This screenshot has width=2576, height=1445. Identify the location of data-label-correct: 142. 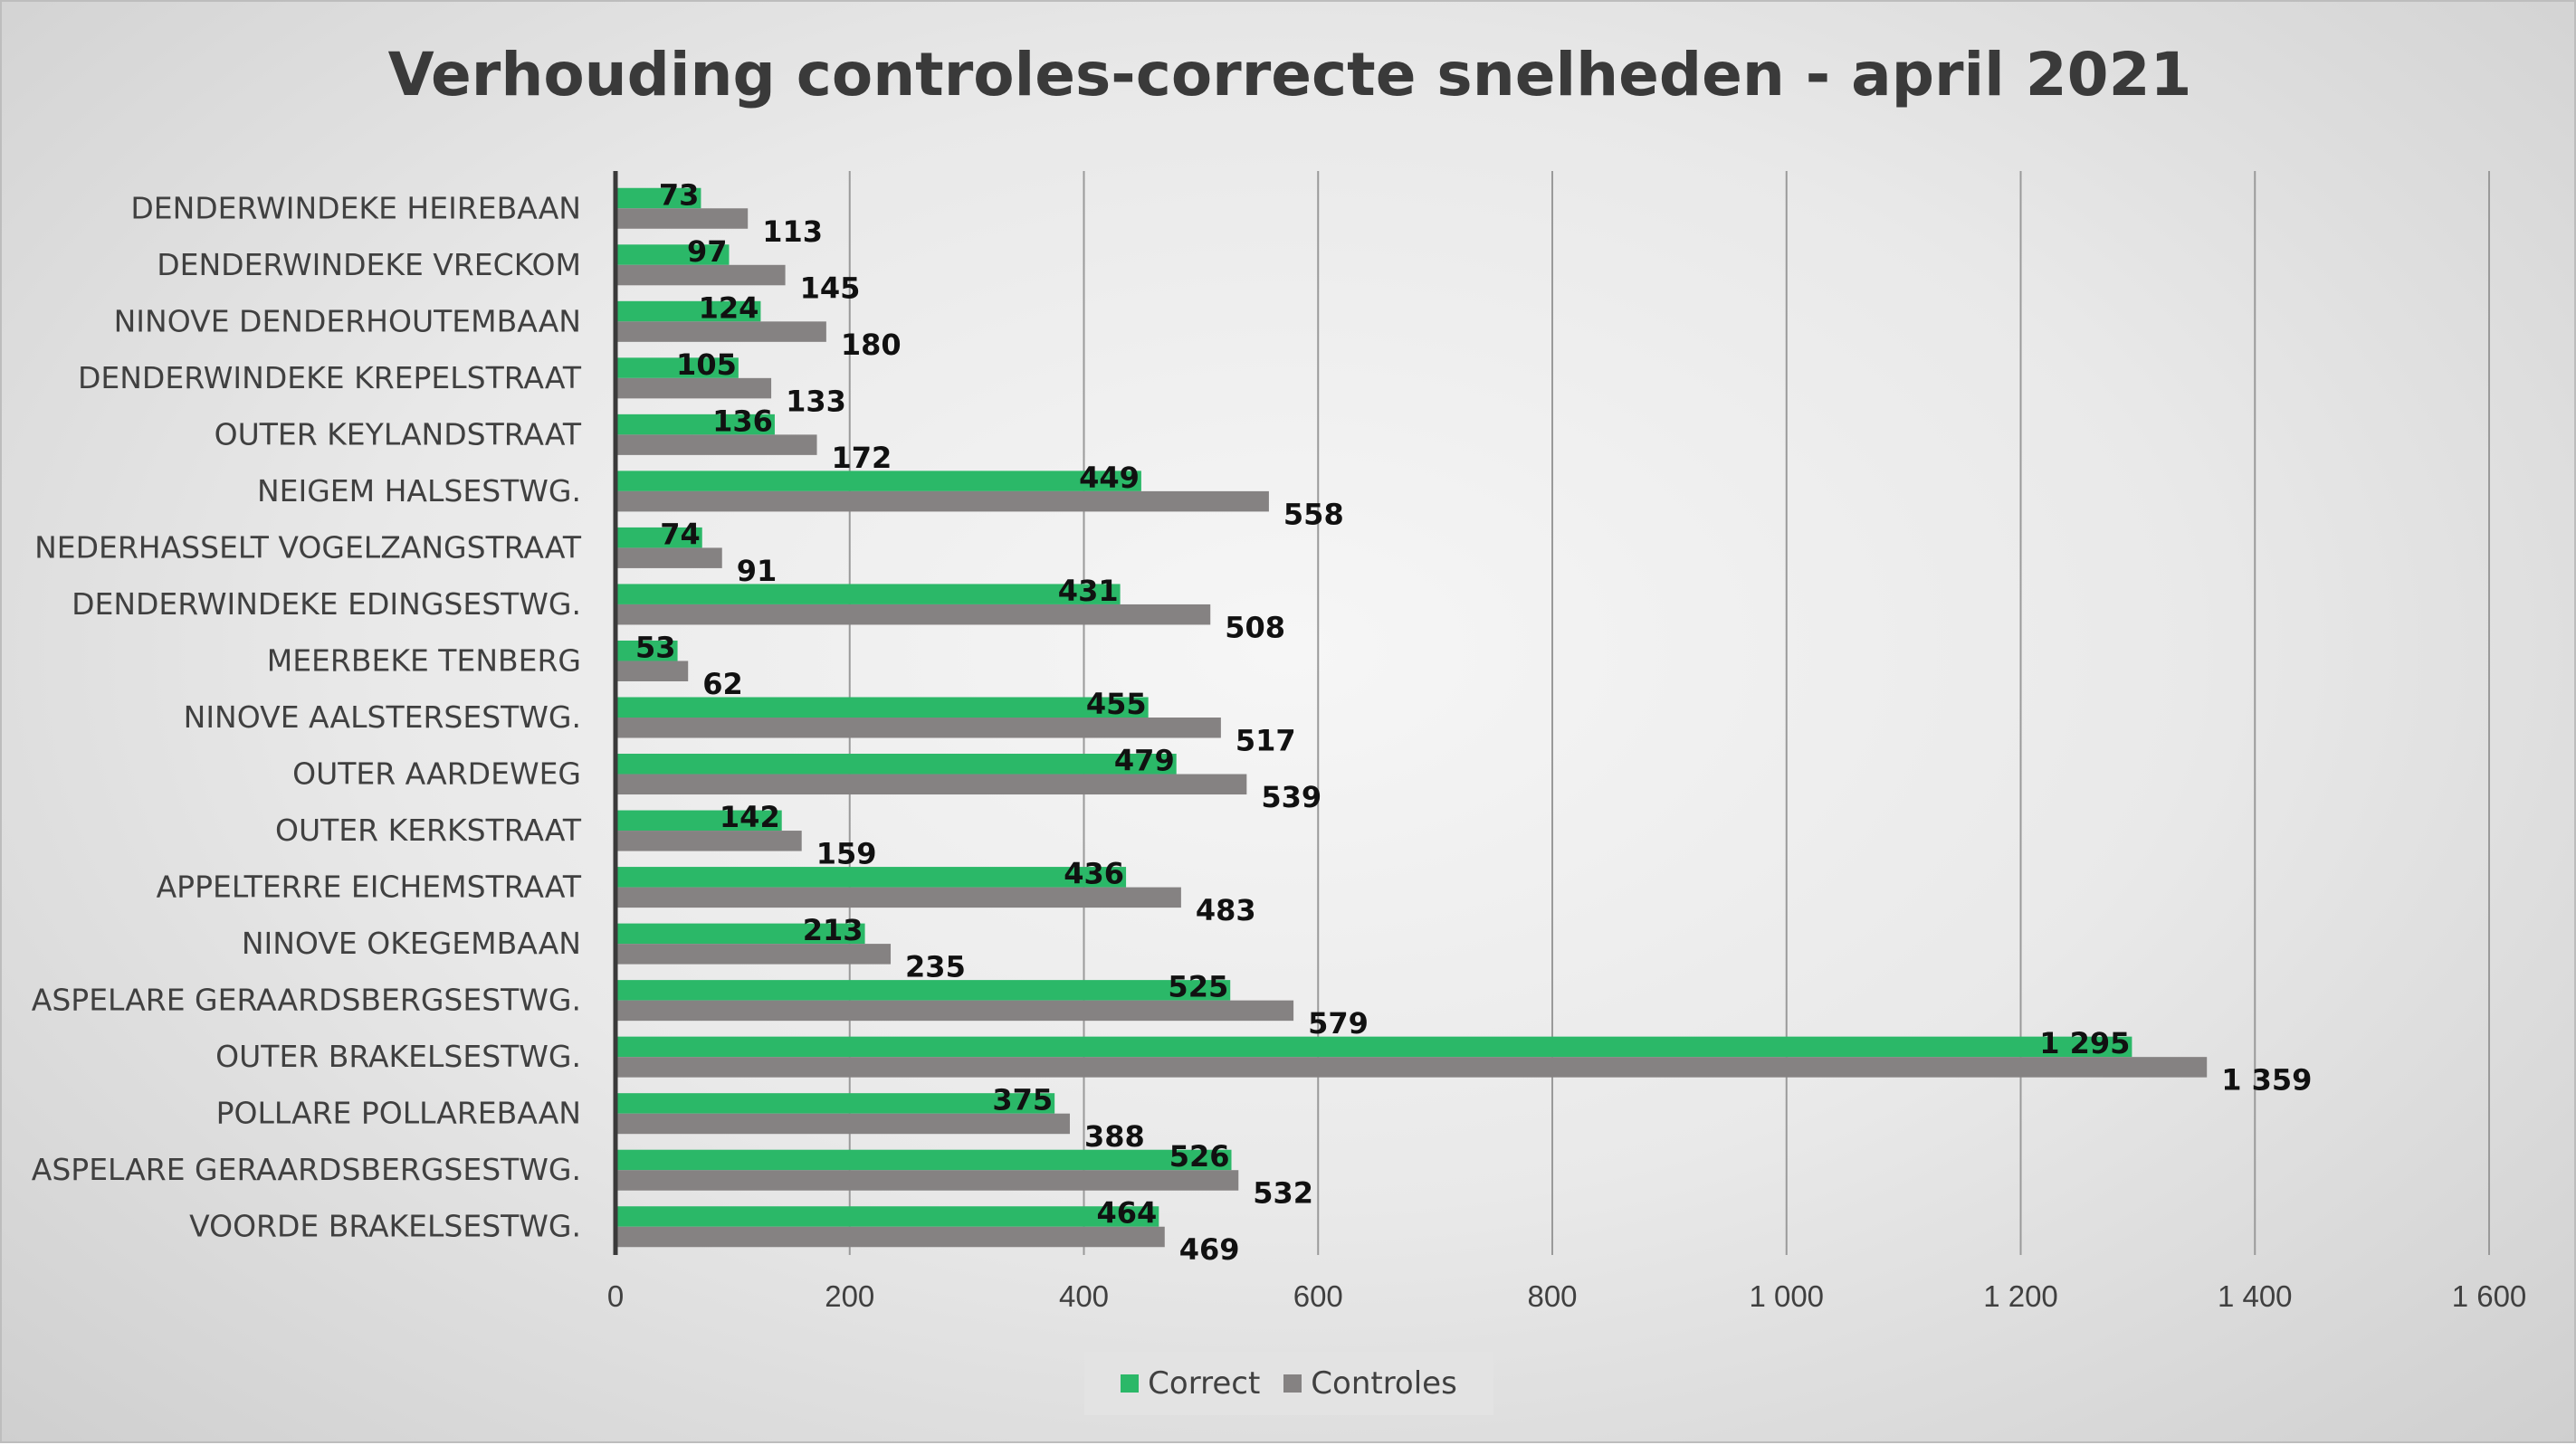
(750, 817).